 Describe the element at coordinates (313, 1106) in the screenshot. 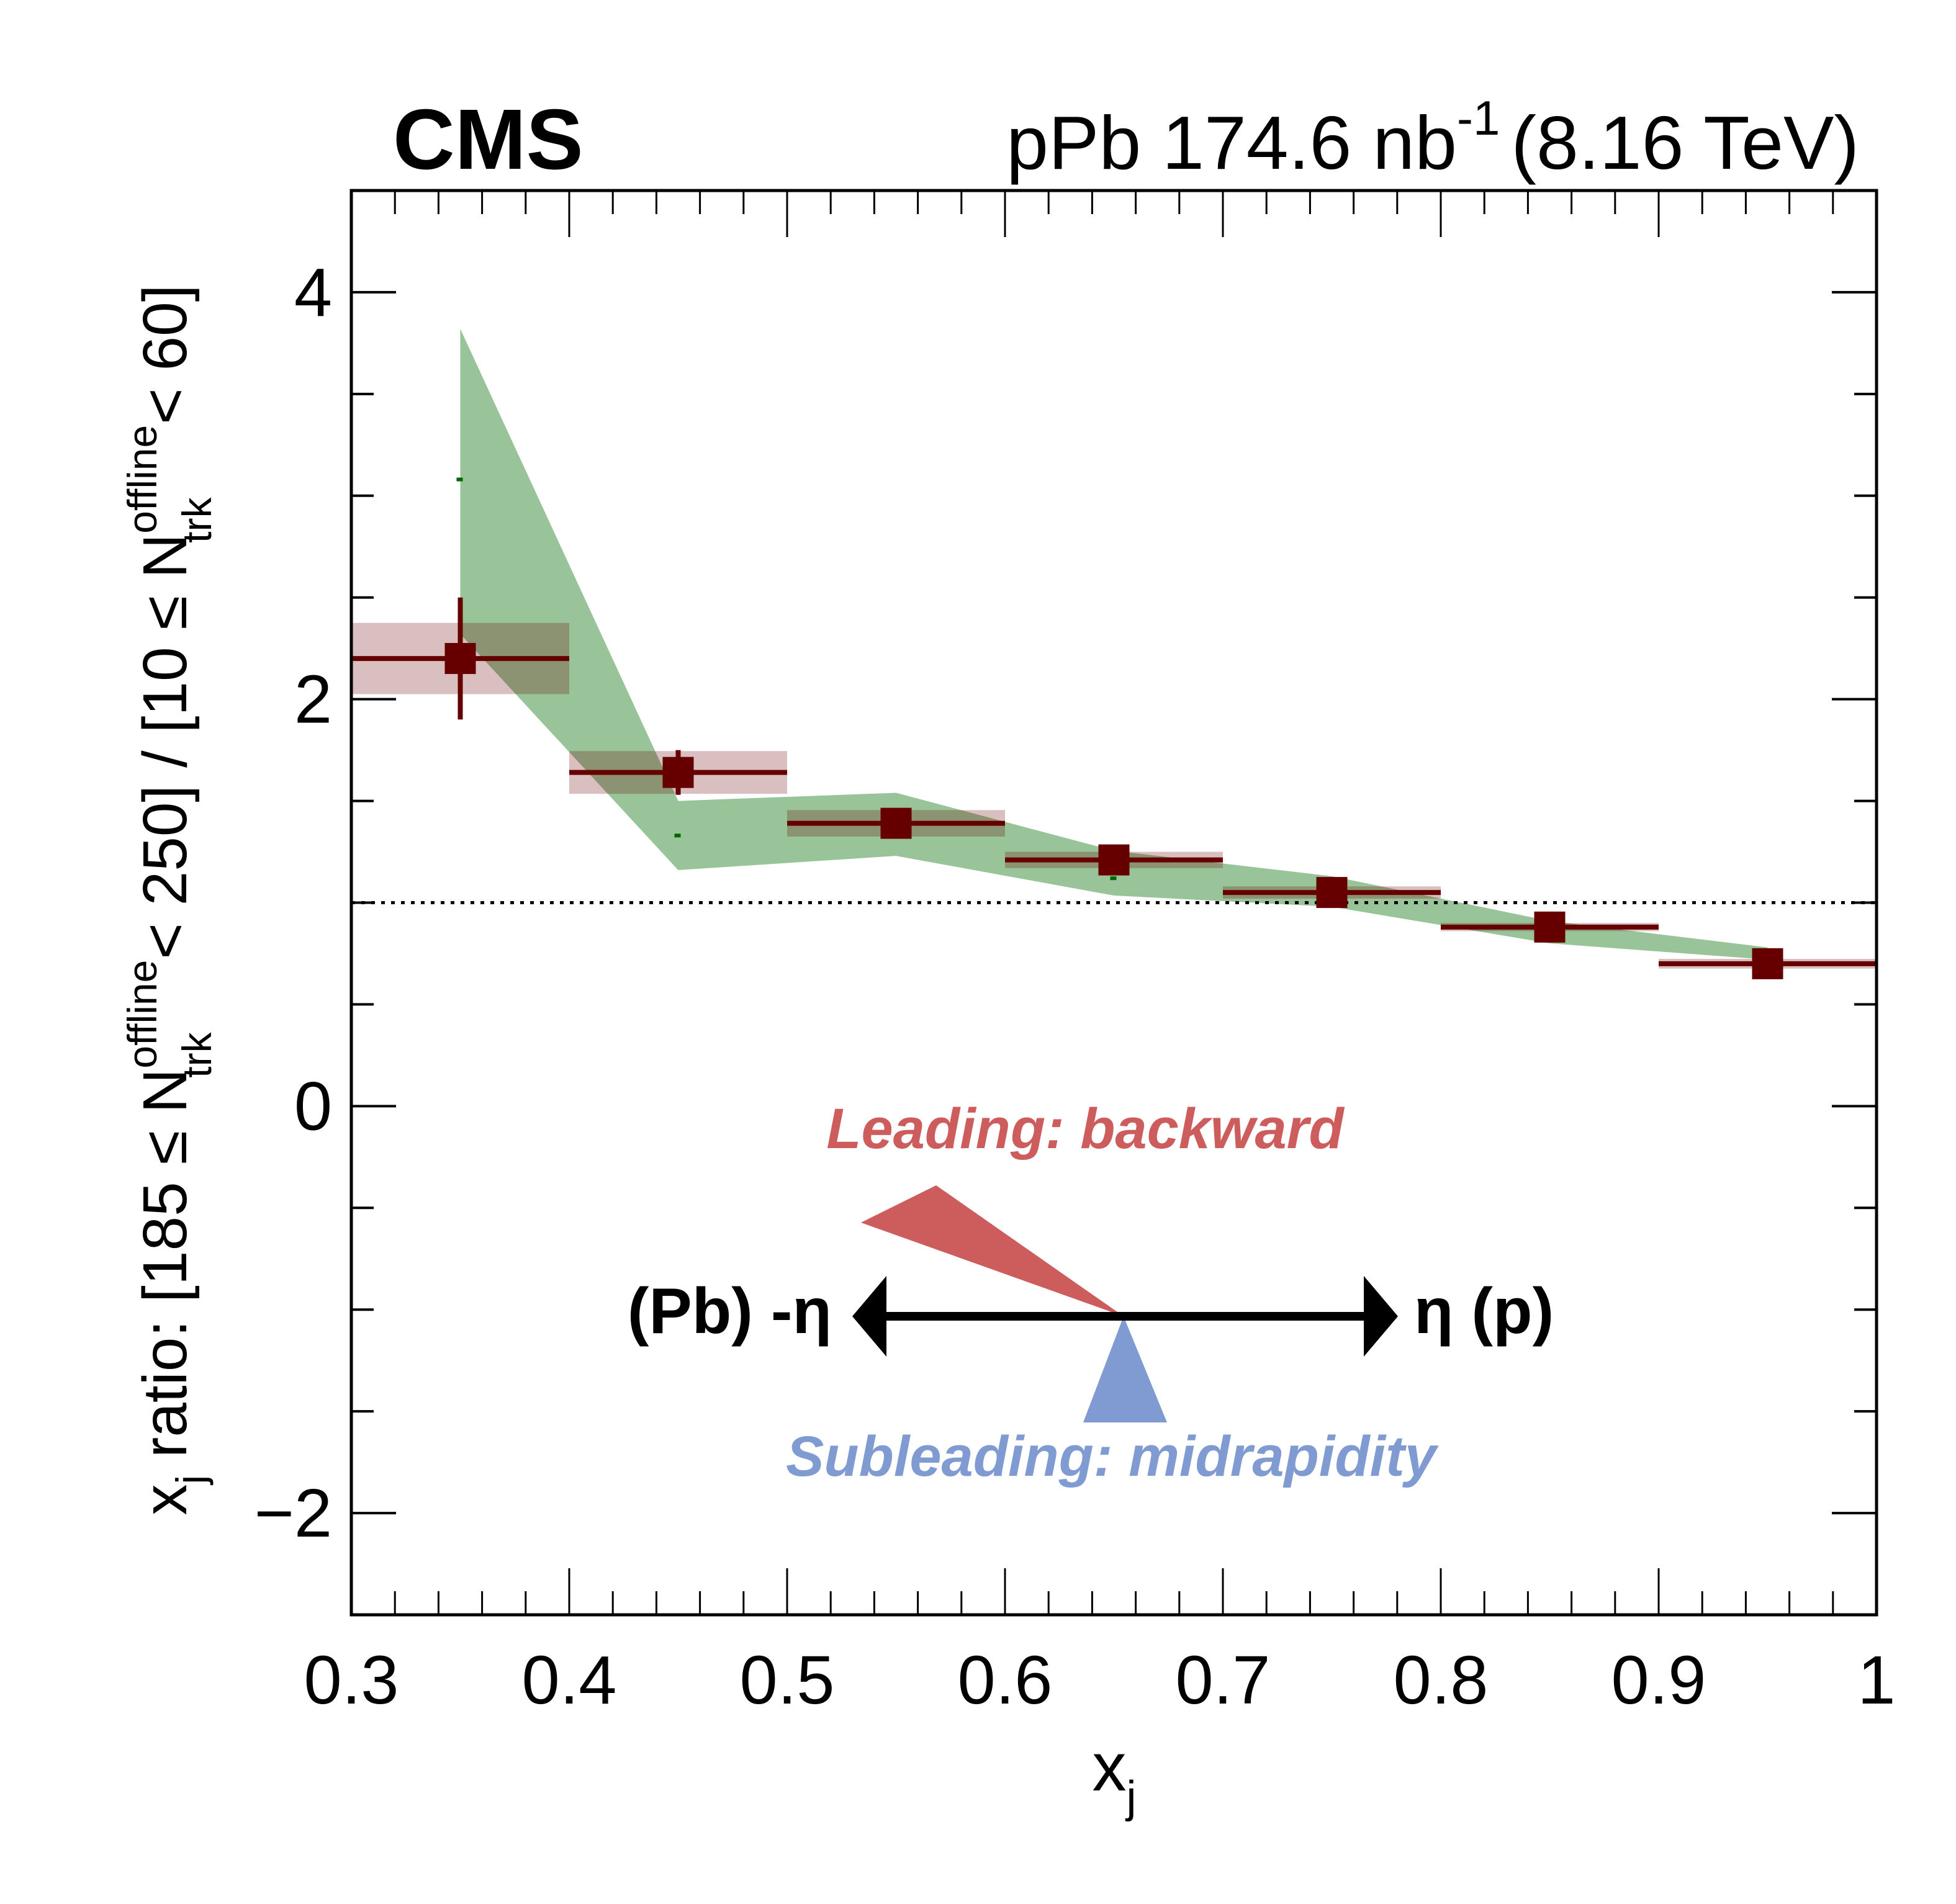

I see `y-tick-label: 0` at that location.